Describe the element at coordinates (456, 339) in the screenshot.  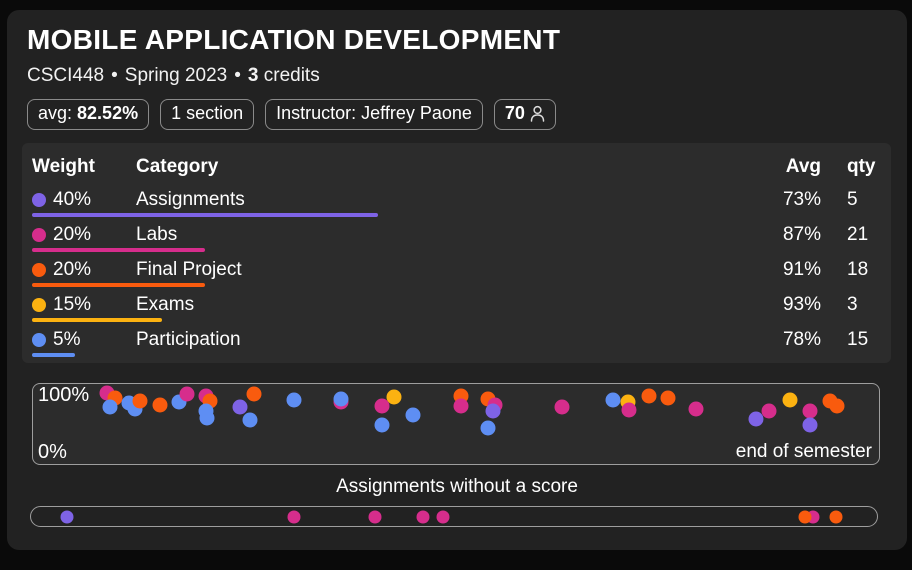
I see `table-row-participation: 5% Participation 78% 15` at that location.